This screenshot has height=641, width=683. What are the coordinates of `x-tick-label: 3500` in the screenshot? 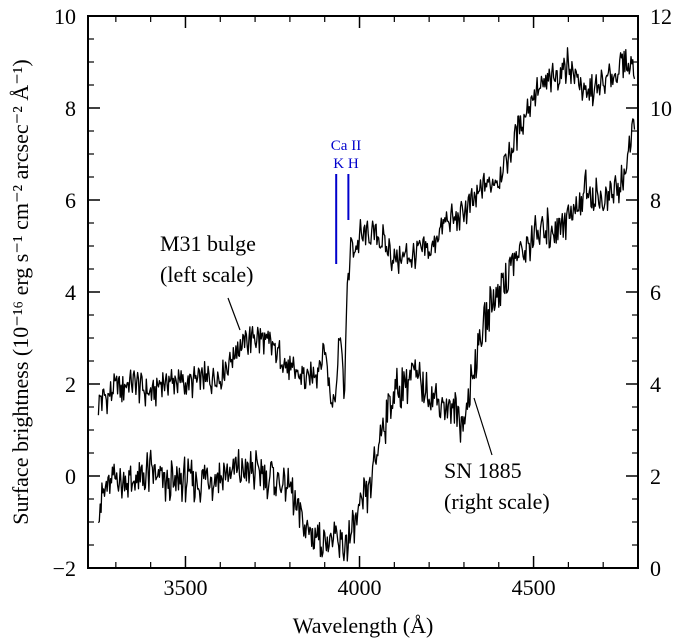 It's located at (185, 587).